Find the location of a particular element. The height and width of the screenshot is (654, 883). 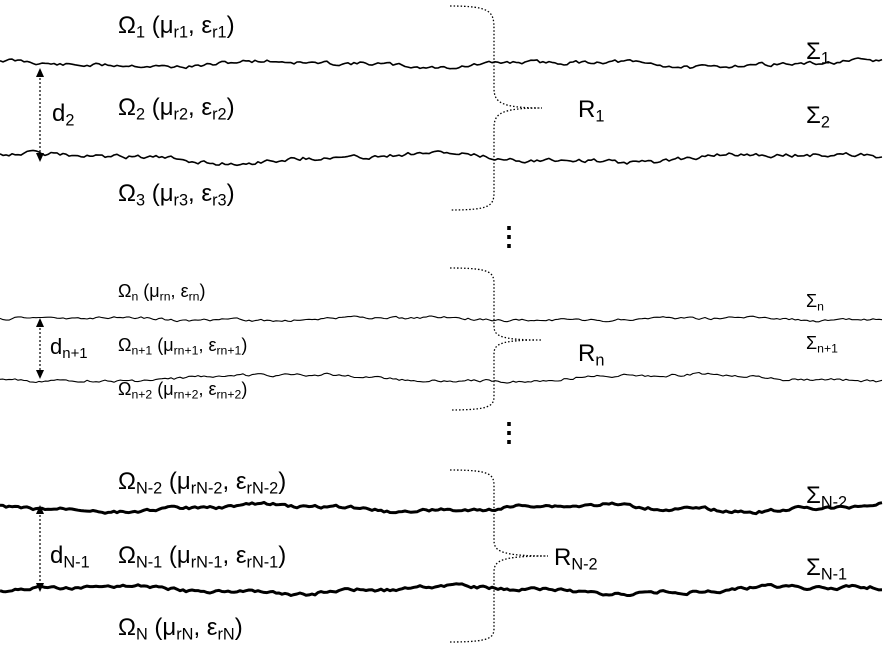

region-label-omega-2: Ω2 (μr2, εr2) is located at coordinates (176, 109).